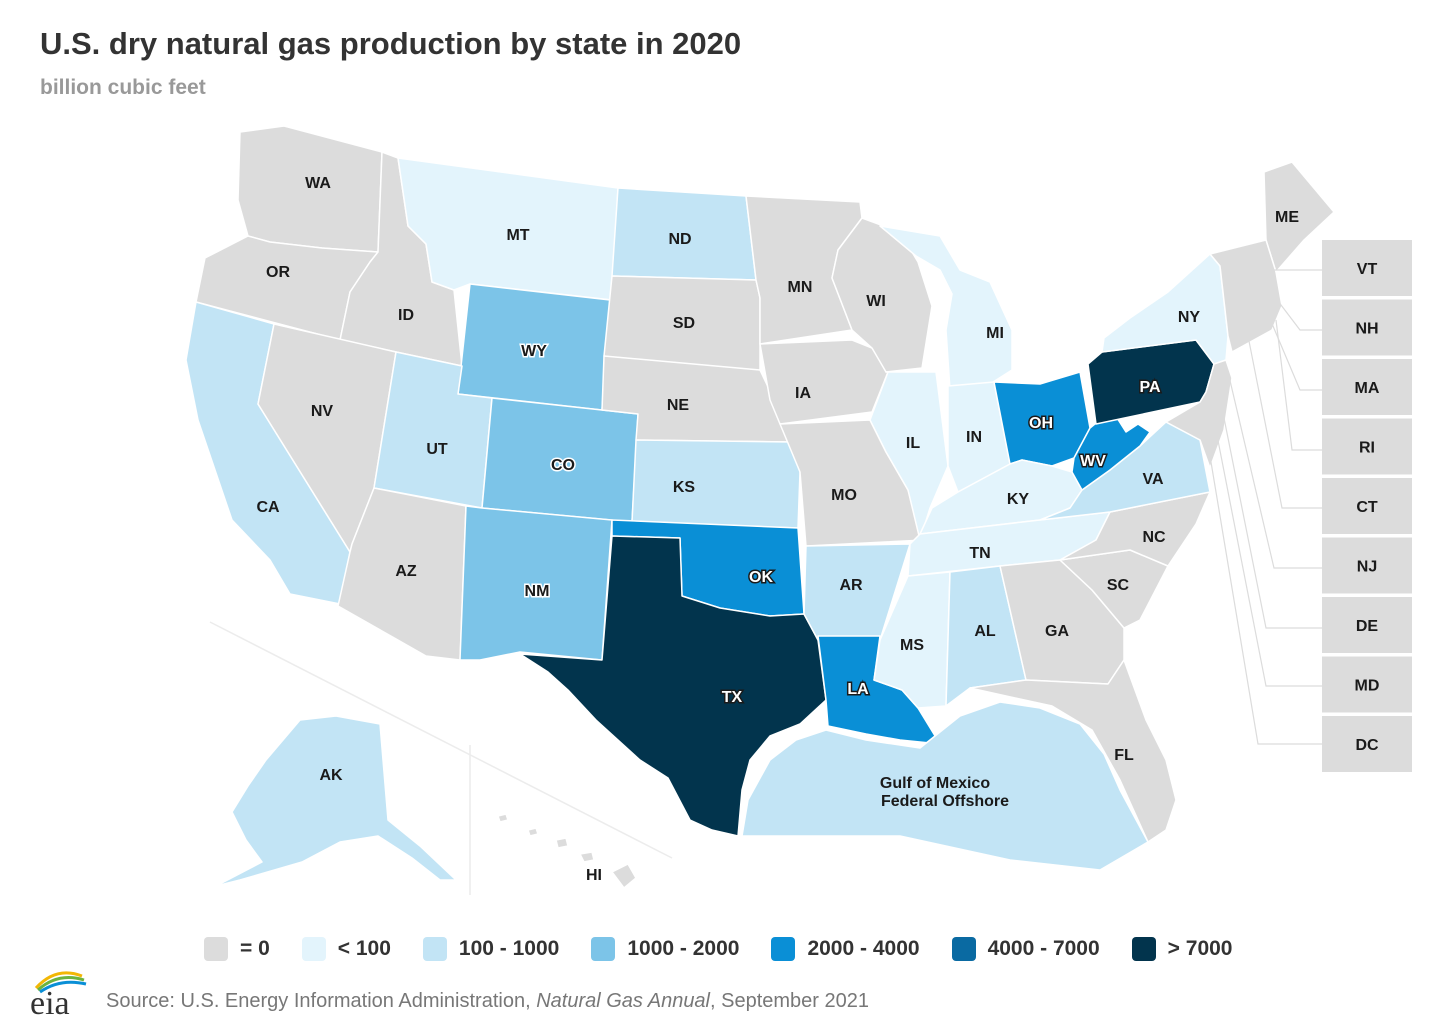  I want to click on state-box-DE, so click(1367, 625).